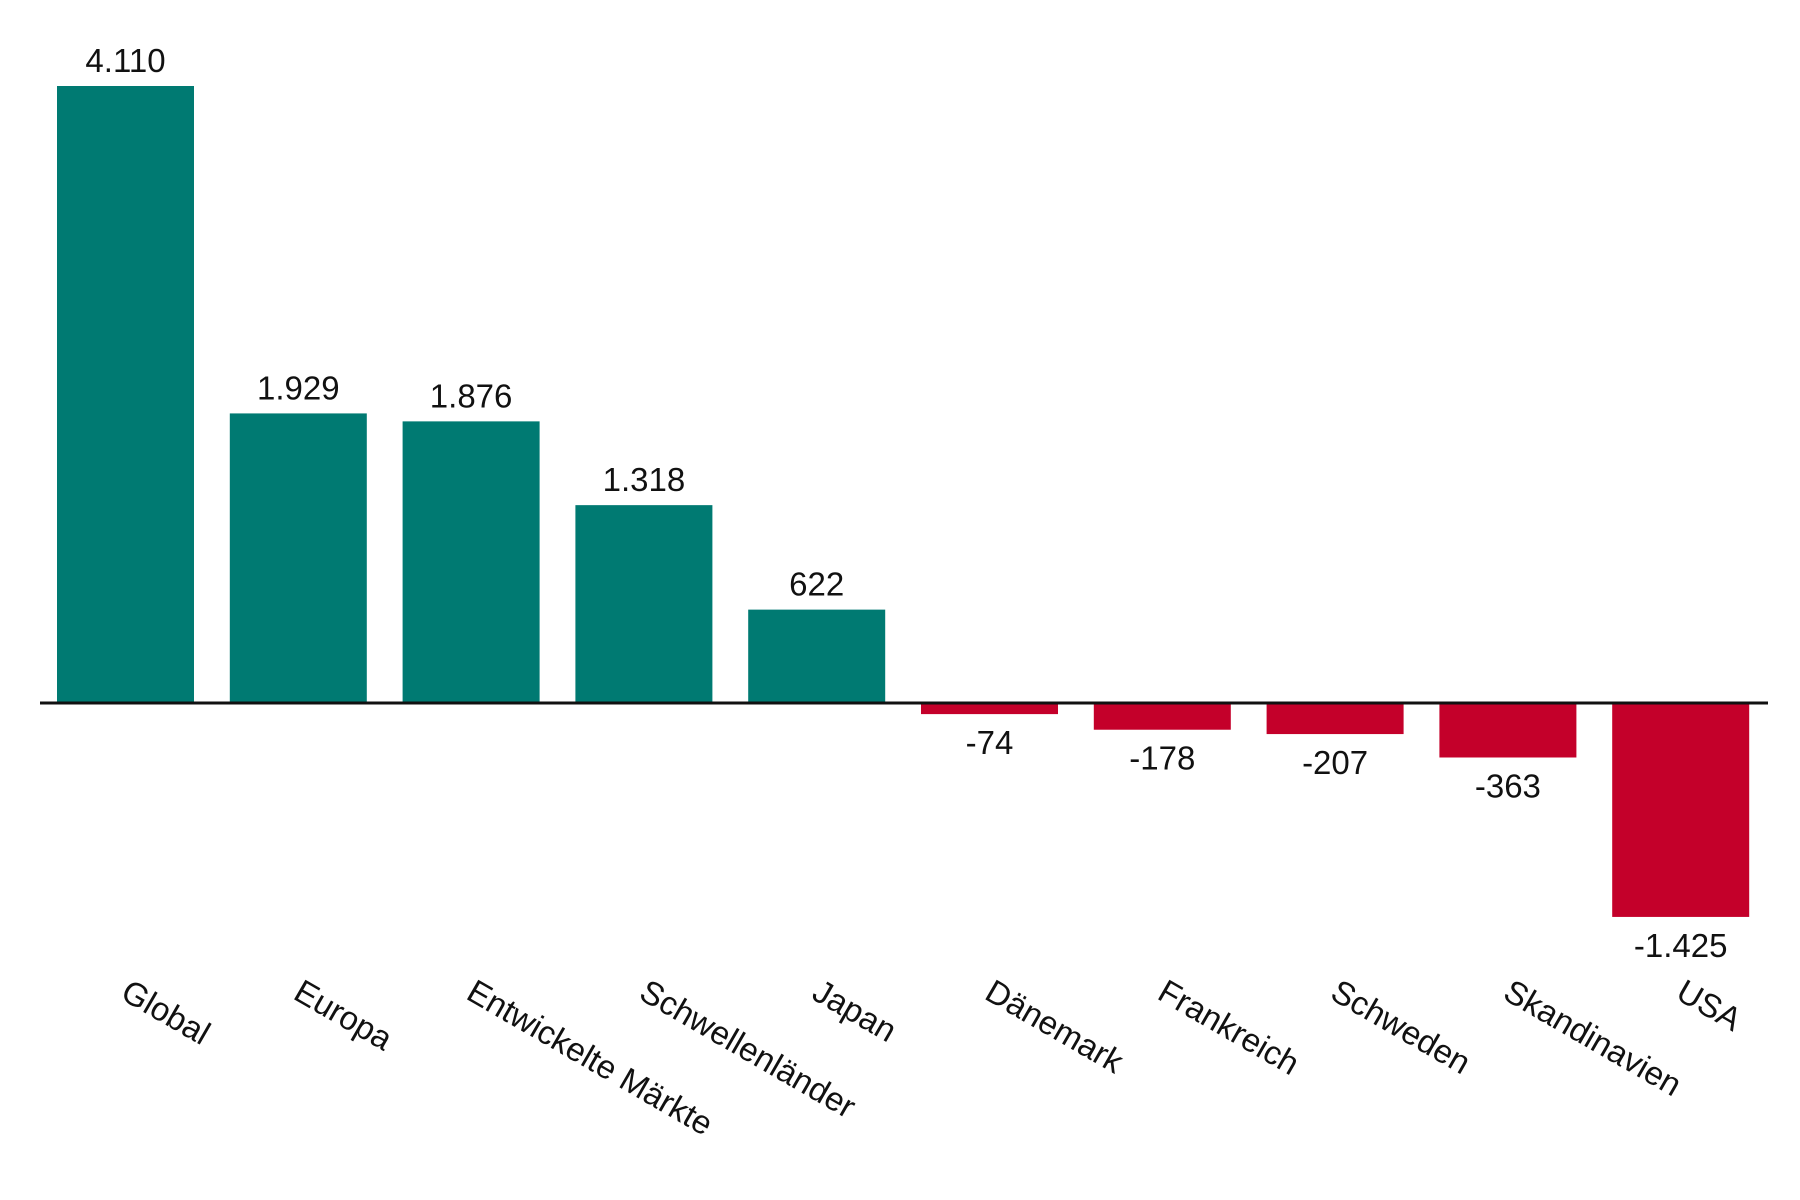 This screenshot has height=1200, width=1800. What do you see at coordinates (125, 60) in the screenshot?
I see `value-label-0: 4.110` at bounding box center [125, 60].